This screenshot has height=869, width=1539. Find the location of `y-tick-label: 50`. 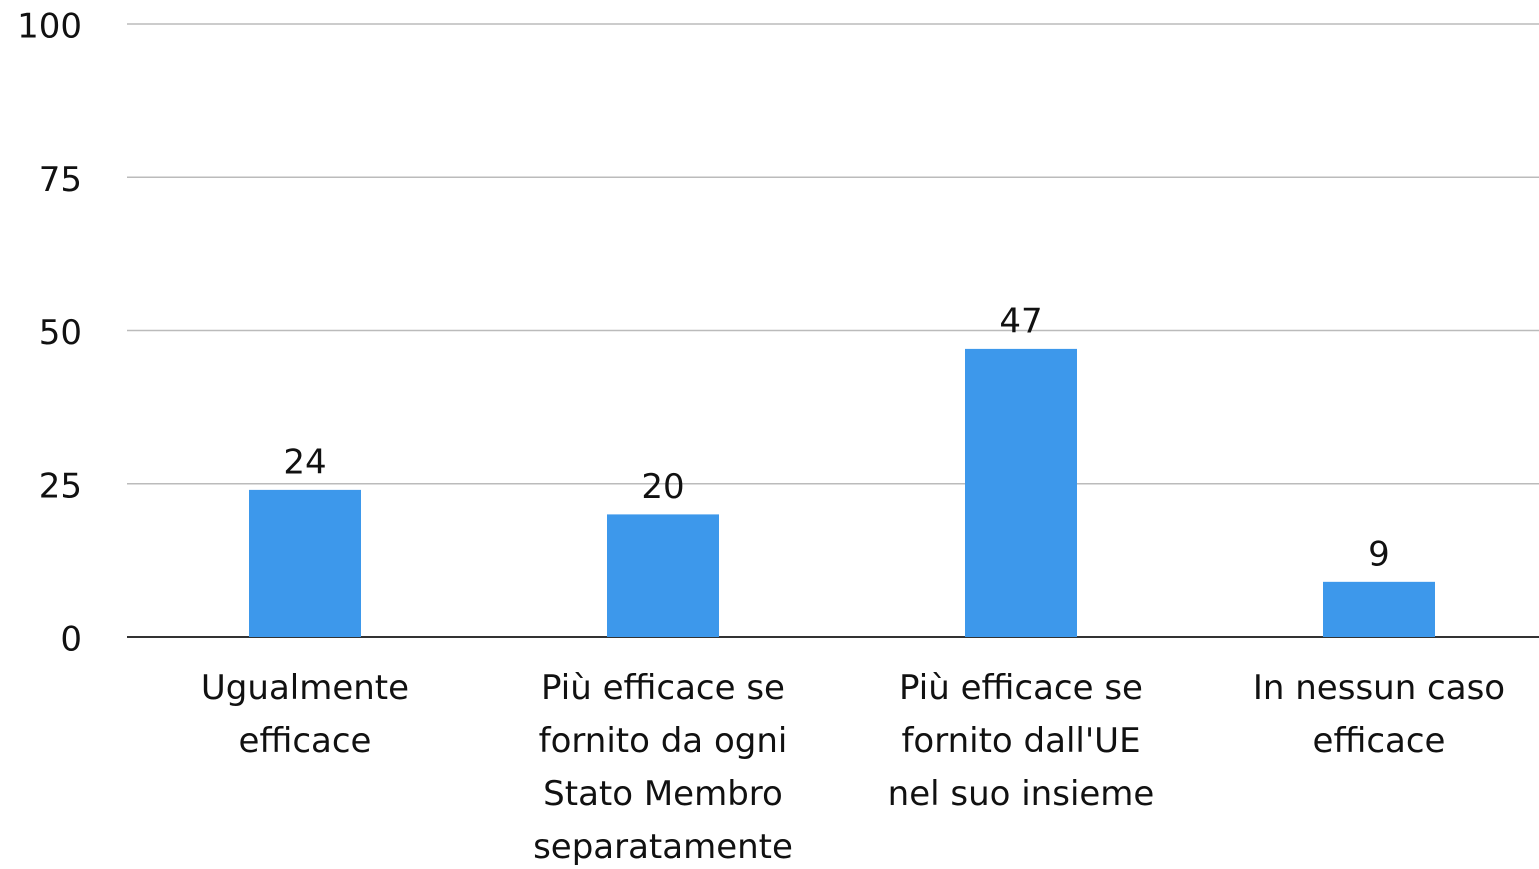

y-tick-label: 50 is located at coordinates (60, 333).